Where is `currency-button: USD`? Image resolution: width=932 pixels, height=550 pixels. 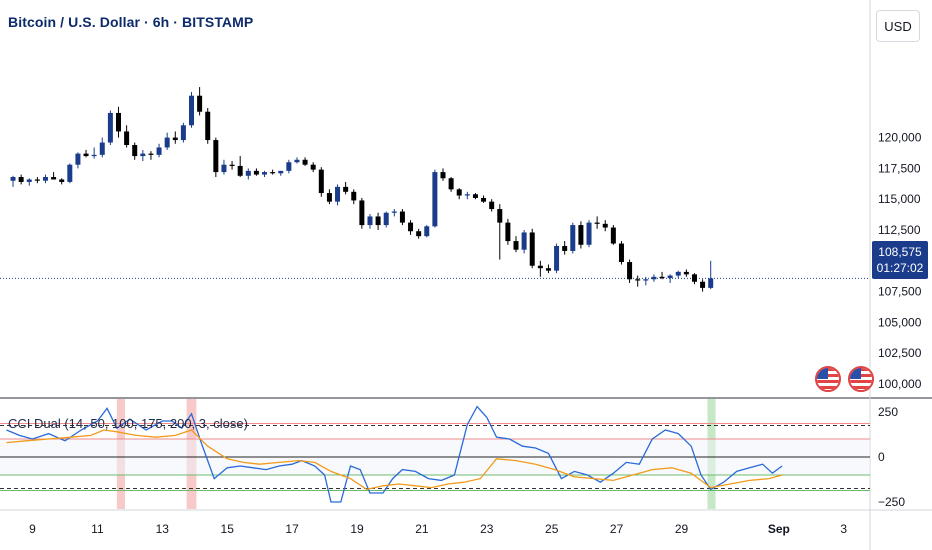
currency-button: USD is located at coordinates (898, 26).